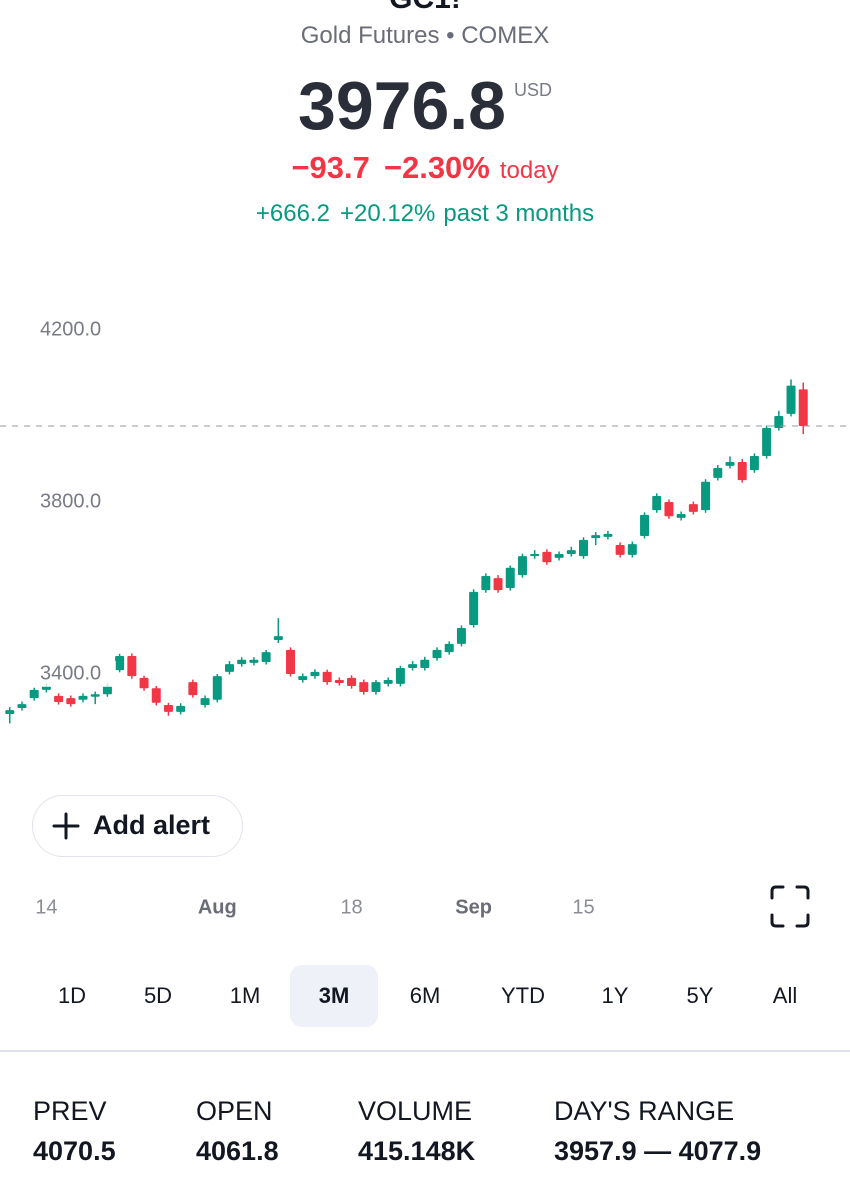 The width and height of the screenshot is (850, 1200). What do you see at coordinates (245, 995) in the screenshot?
I see `range-tab: 1M` at bounding box center [245, 995].